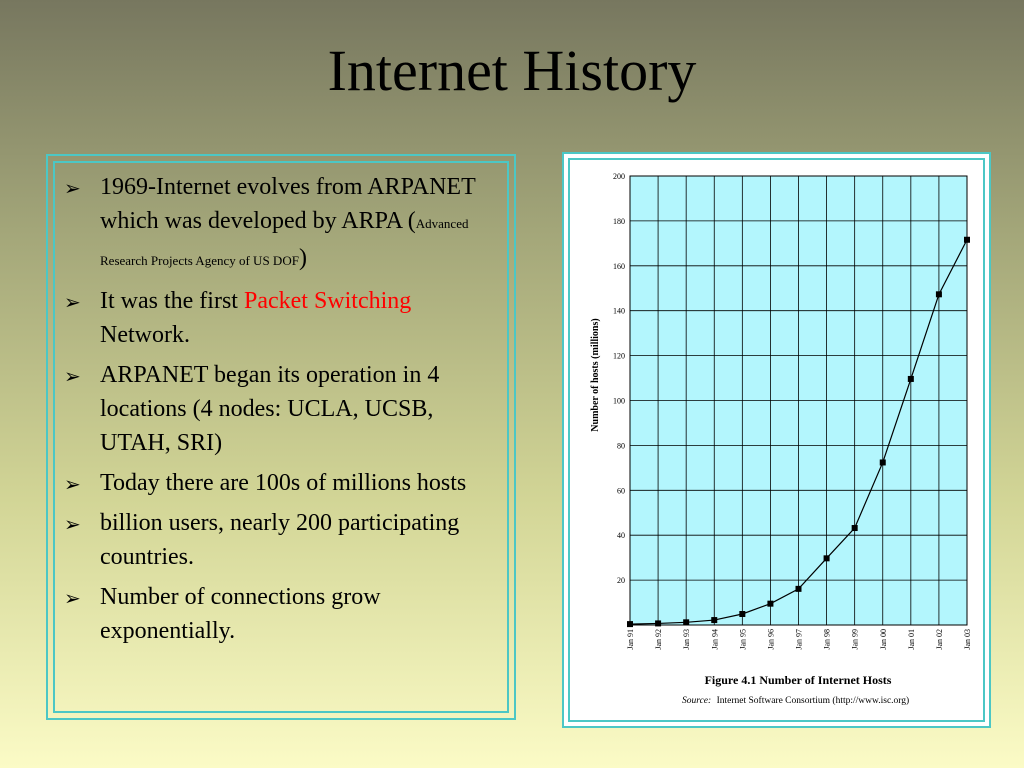 This screenshot has width=1024, height=768. I want to click on y-tick-label: 120, so click(619, 356).